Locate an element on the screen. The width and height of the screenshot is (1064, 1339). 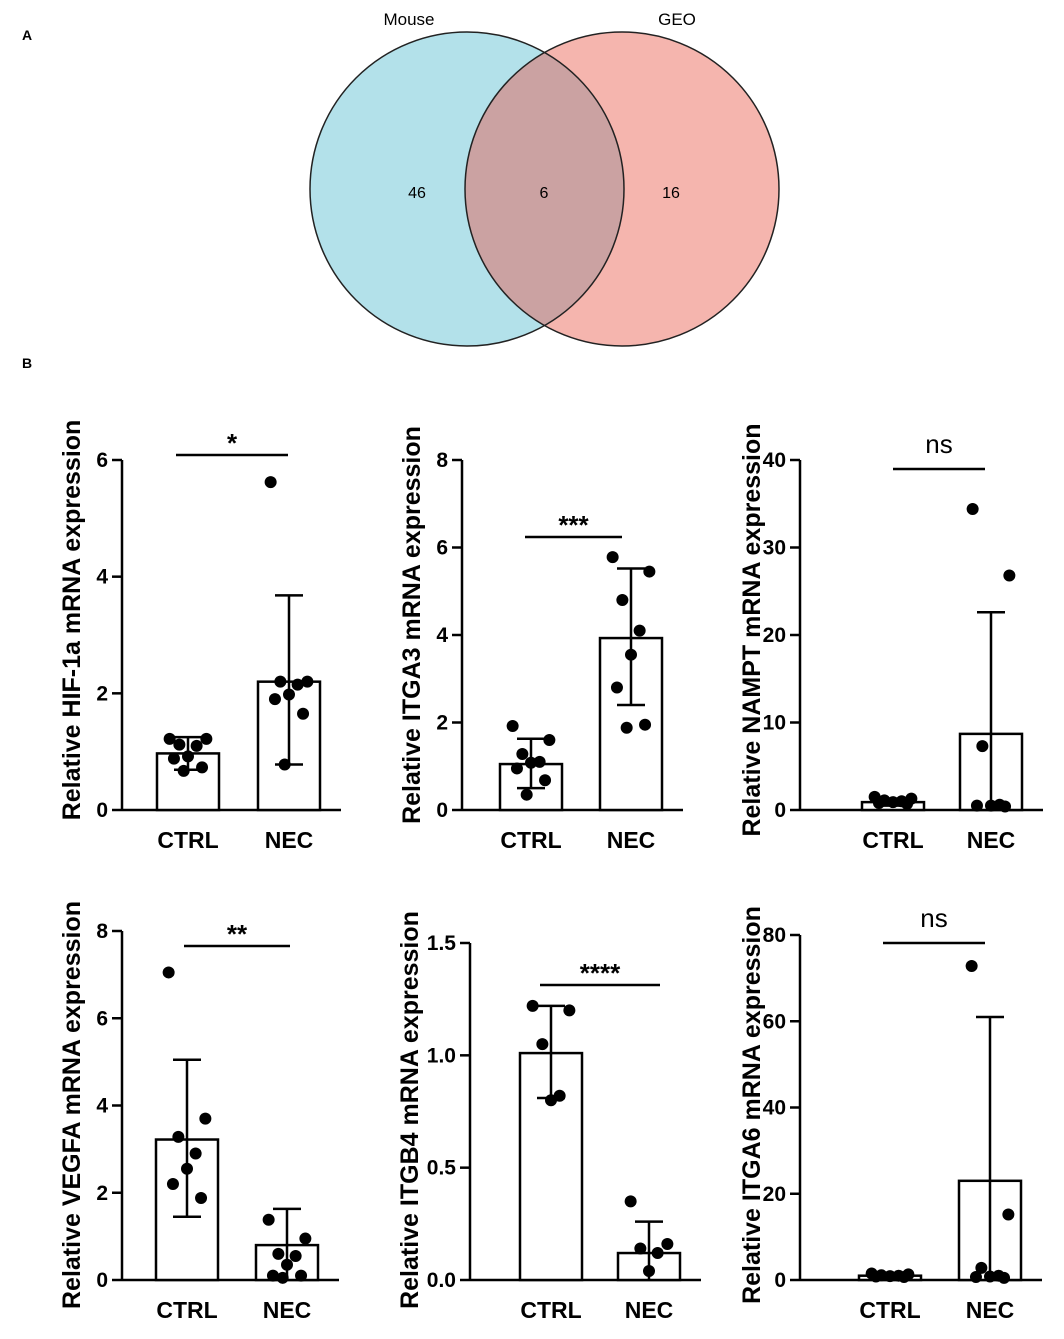
y-axis-label: Relative NAMPT mRNA expression is located at coordinates (752, 629).